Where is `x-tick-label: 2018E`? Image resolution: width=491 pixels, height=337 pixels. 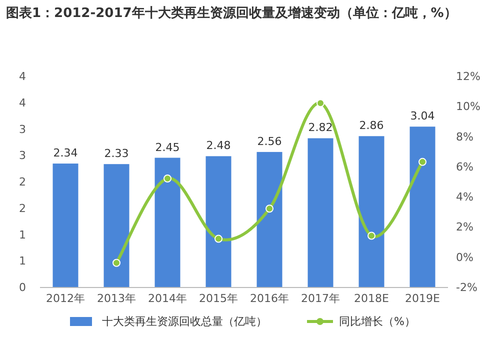 x-tick-label: 2018E is located at coordinates (372, 298).